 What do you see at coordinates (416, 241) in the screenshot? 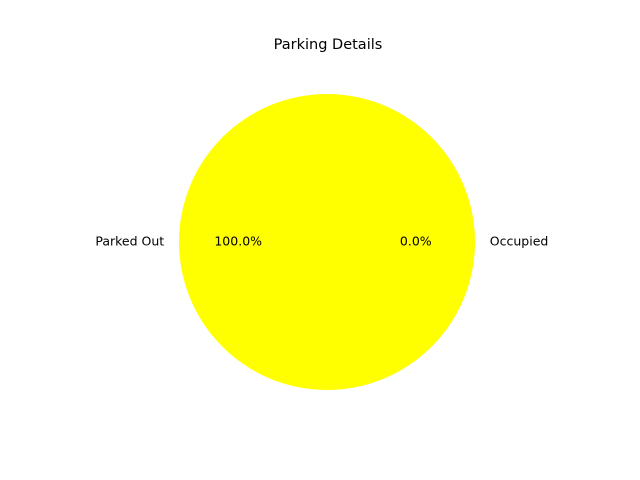
I see `slice-percent-occupied: 0.0%` at bounding box center [416, 241].